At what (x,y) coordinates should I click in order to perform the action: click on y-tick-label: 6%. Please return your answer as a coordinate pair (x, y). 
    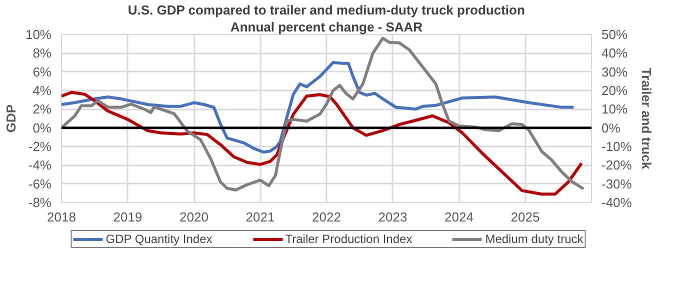
    Looking at the image, I should click on (42, 72).